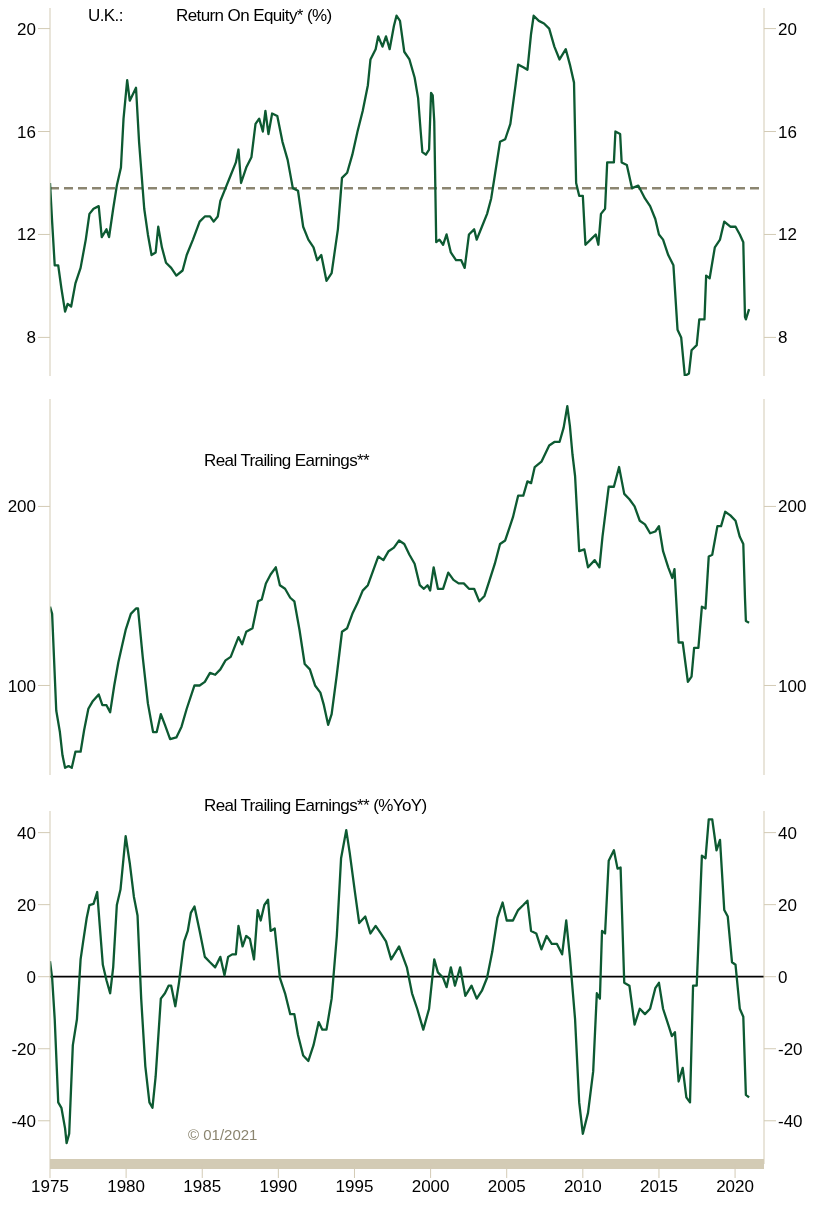  I want to click on y2-tick-label: -20, so click(790, 1049).